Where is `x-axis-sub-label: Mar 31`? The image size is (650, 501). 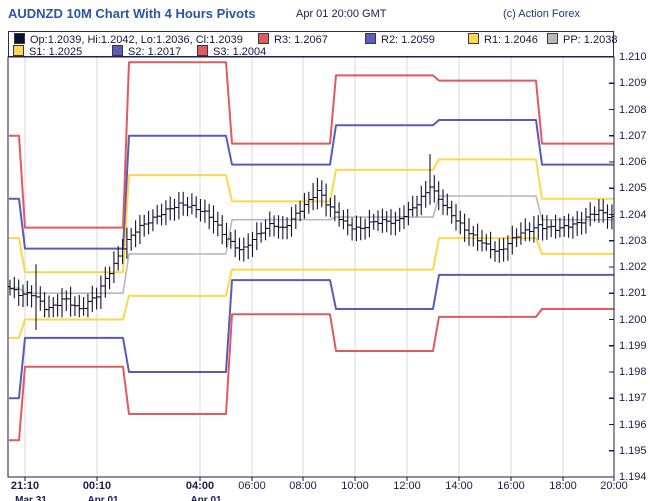
x-axis-sub-label: Mar 31 is located at coordinates (31, 498).